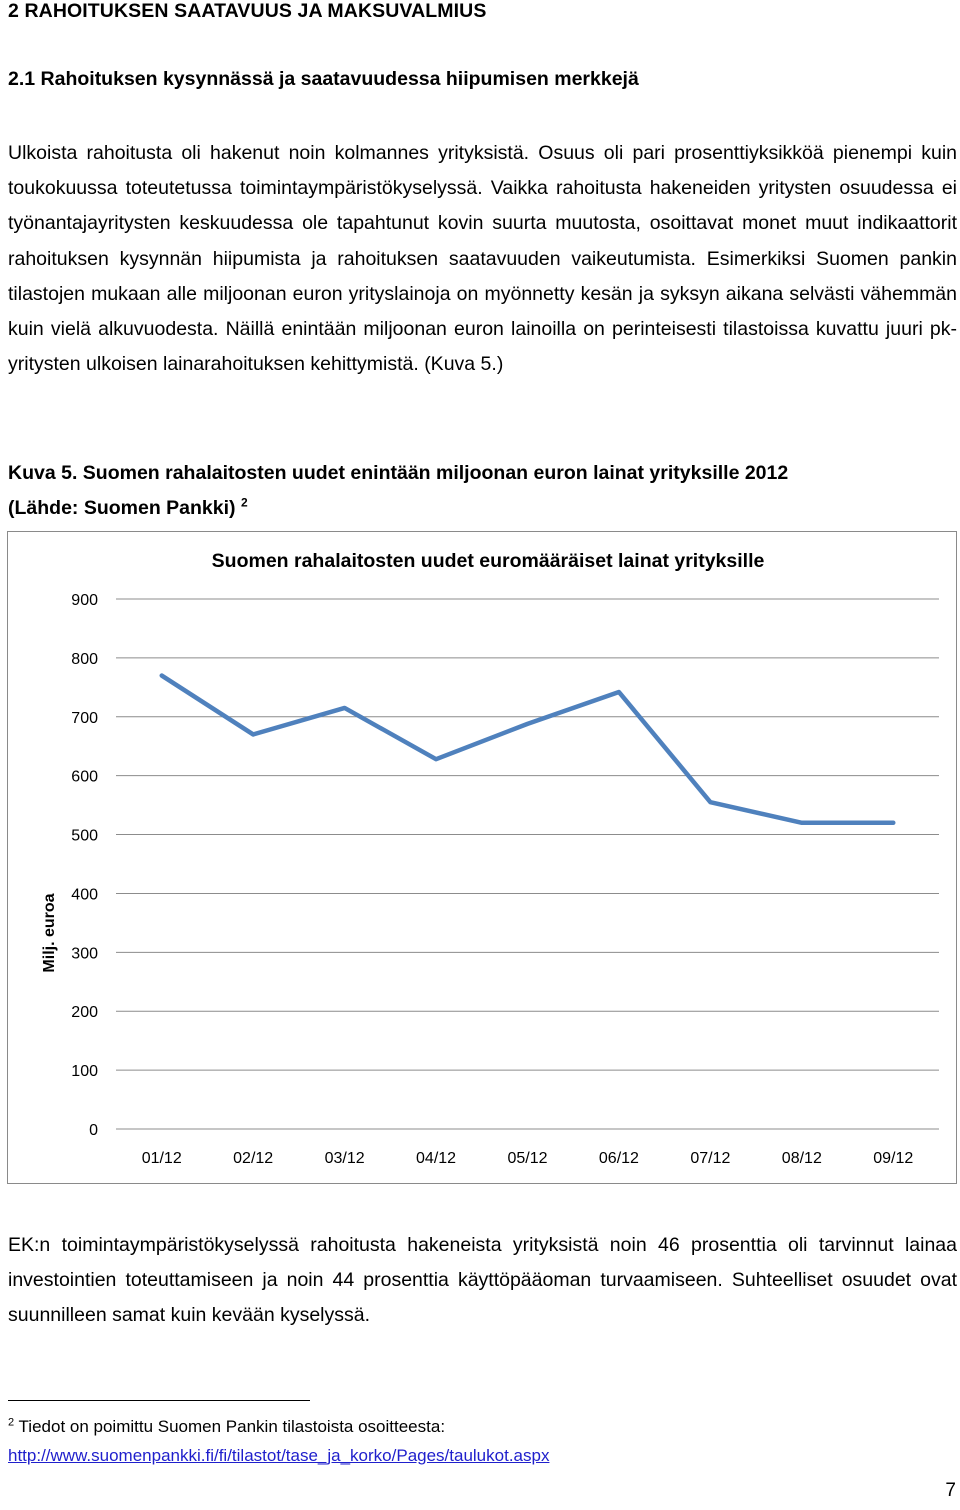 This screenshot has width=960, height=1510. I want to click on y-tick-label: 0, so click(93, 1130).